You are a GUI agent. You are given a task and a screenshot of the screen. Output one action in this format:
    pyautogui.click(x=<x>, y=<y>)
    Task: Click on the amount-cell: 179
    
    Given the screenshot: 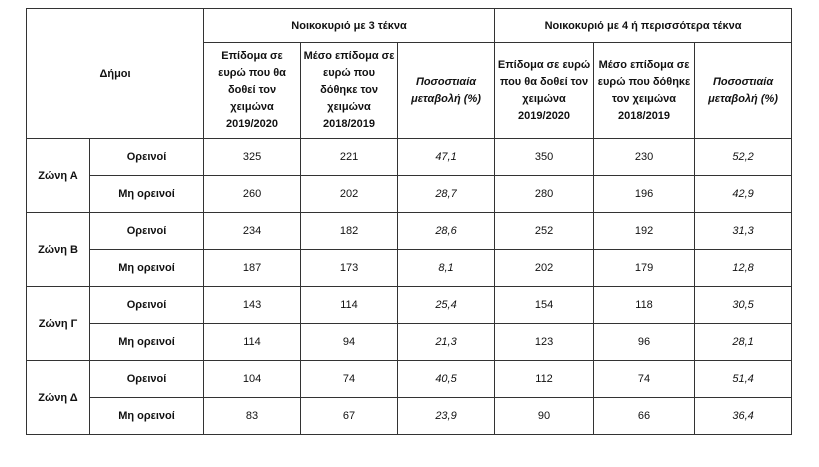 What is the action you would take?
    pyautogui.click(x=644, y=268)
    